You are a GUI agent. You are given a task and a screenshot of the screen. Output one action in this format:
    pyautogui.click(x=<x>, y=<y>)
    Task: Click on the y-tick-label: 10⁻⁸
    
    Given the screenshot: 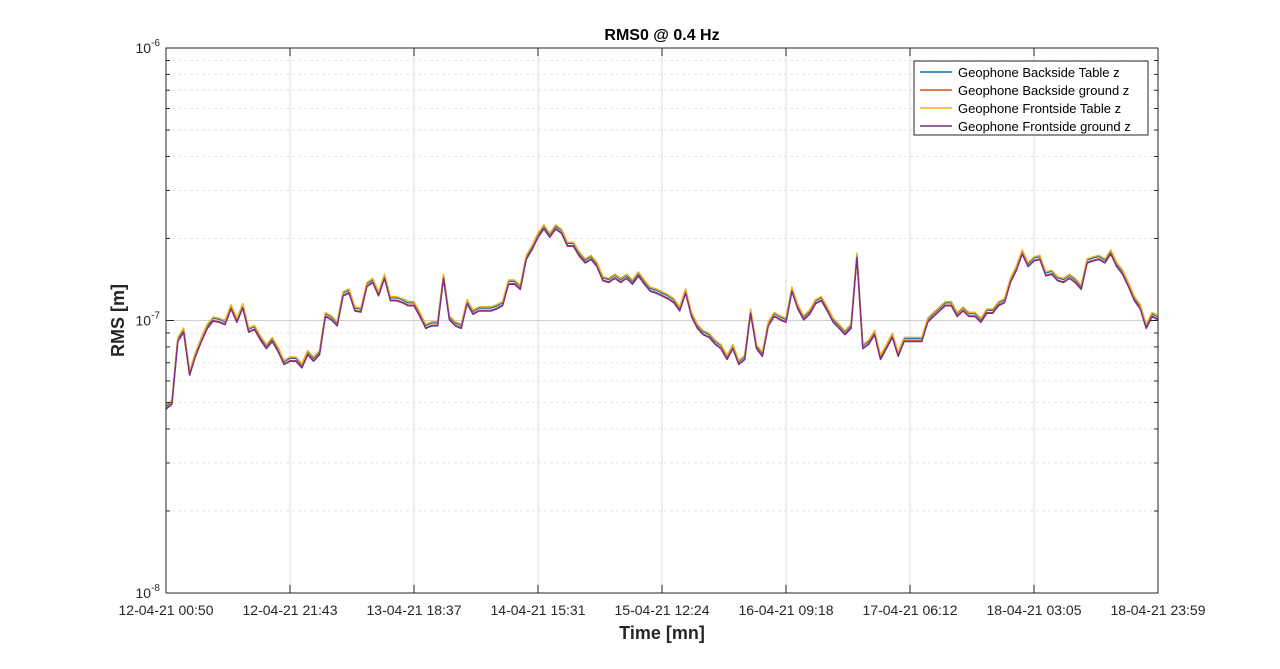 What is the action you would take?
    pyautogui.click(x=148, y=592)
    